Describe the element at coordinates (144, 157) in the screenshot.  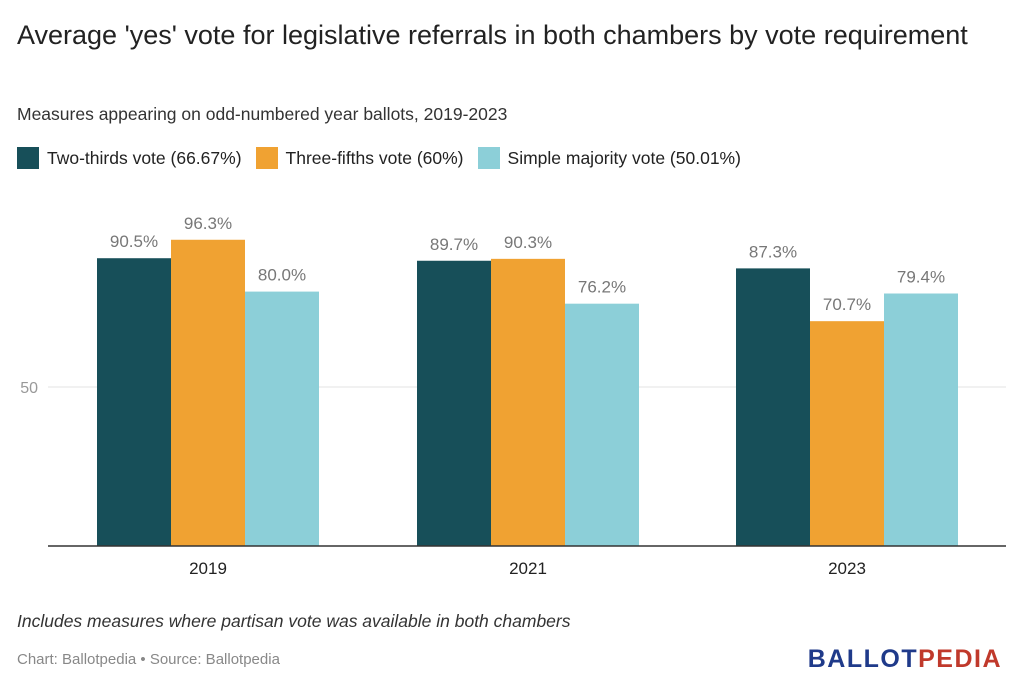
I see `legend-label-two-thirds: Two-thirds vote (66.67%)` at that location.